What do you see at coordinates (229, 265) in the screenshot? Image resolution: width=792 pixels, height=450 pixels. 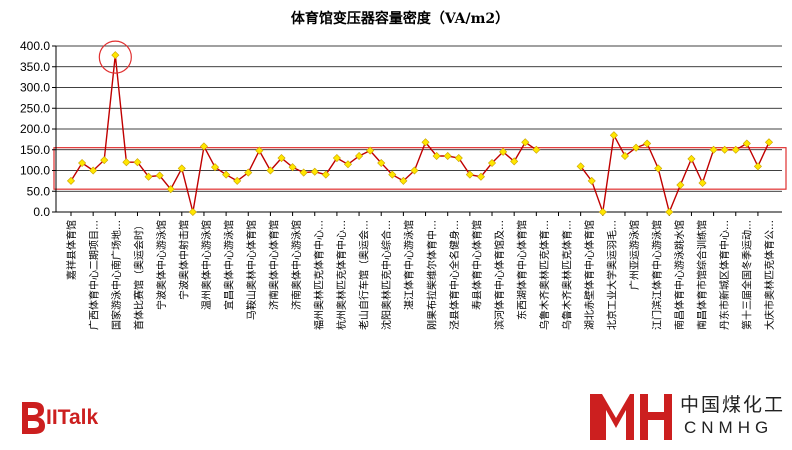 I see `x-tick-label: 宜昌奥体中心游泳馆` at bounding box center [229, 265].